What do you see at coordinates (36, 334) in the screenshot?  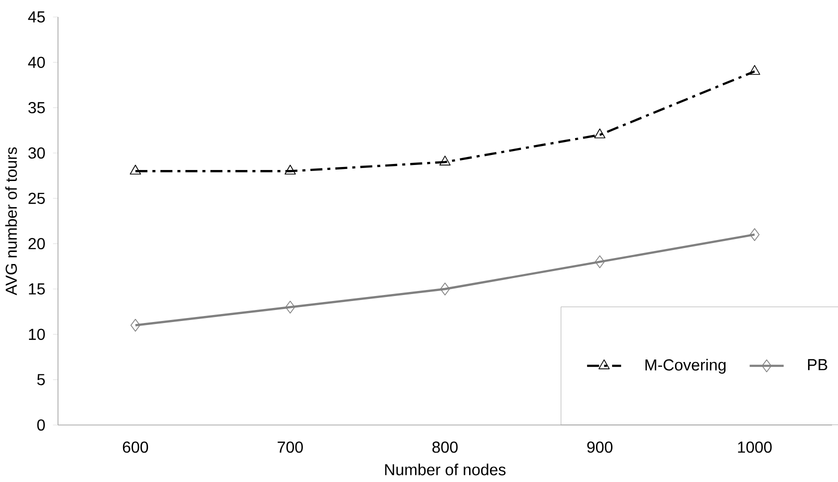 I see `y-tick-label: 10` at bounding box center [36, 334].